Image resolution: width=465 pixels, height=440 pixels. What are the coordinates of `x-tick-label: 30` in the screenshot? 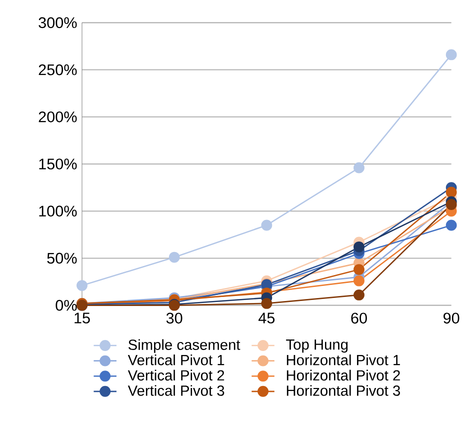 It's located at (174, 318).